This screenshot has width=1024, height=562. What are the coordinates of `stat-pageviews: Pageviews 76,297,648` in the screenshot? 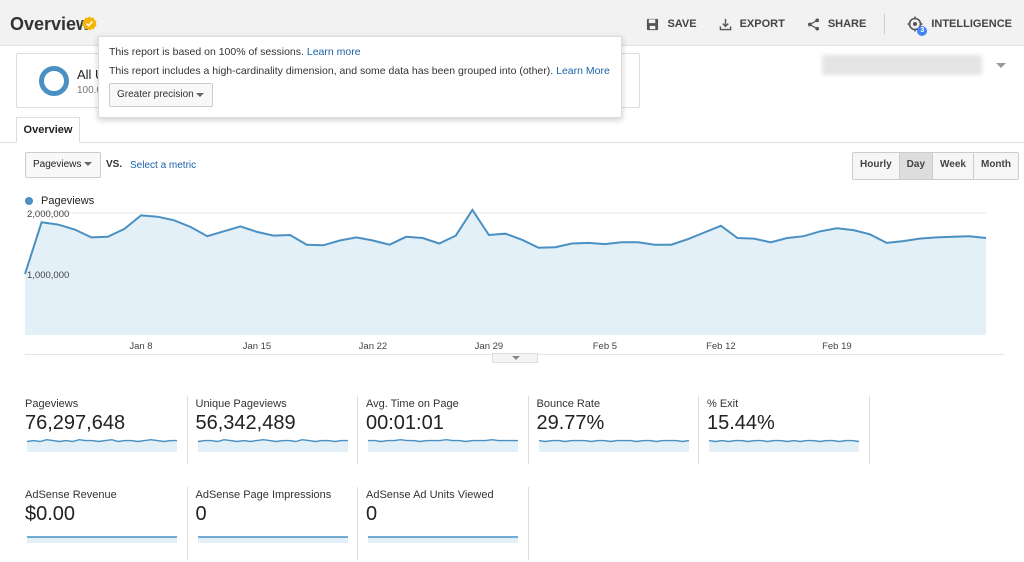 It's located at (110, 432).